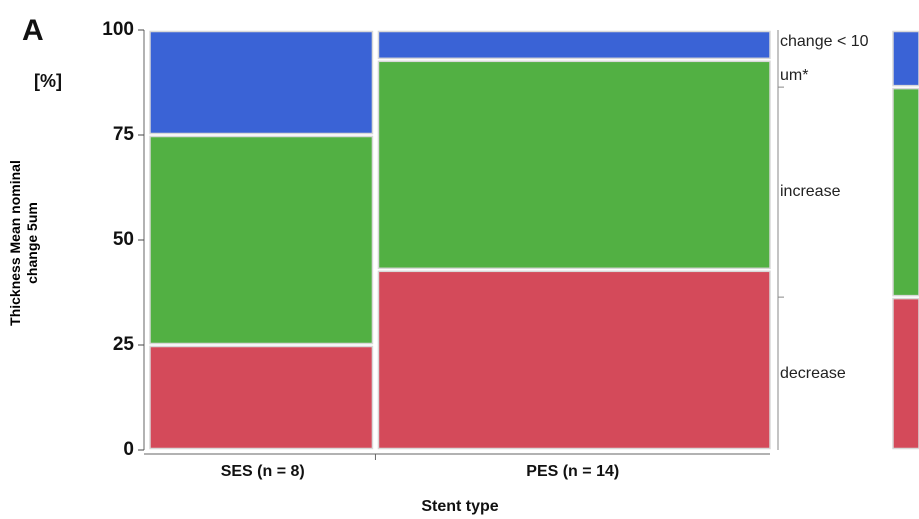 The height and width of the screenshot is (519, 919). Describe the element at coordinates (813, 373) in the screenshot. I see `series-label: decrease` at that location.